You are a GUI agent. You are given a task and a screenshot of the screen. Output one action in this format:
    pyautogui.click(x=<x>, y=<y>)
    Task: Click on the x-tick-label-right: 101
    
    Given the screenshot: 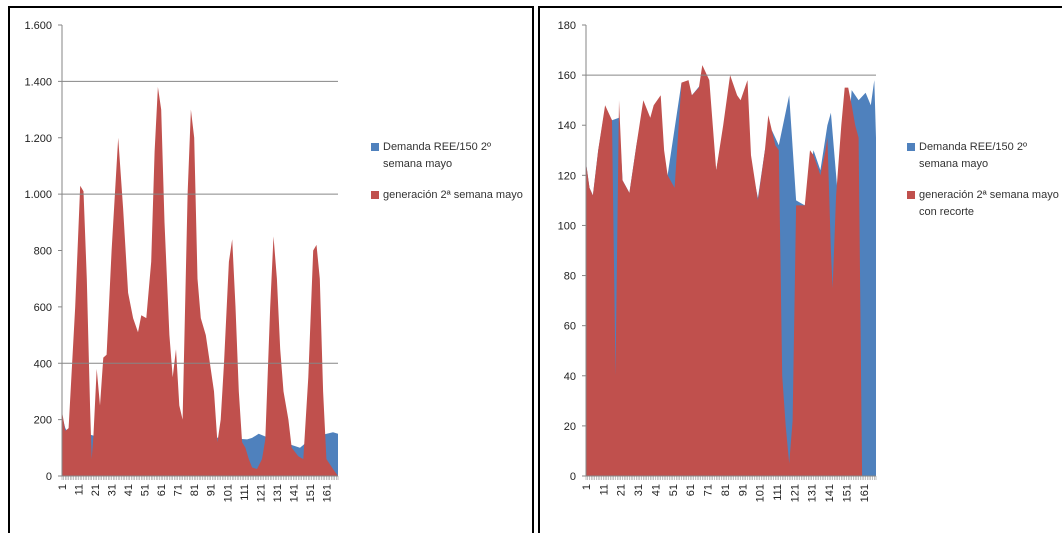 What is the action you would take?
    pyautogui.click(x=761, y=493)
    